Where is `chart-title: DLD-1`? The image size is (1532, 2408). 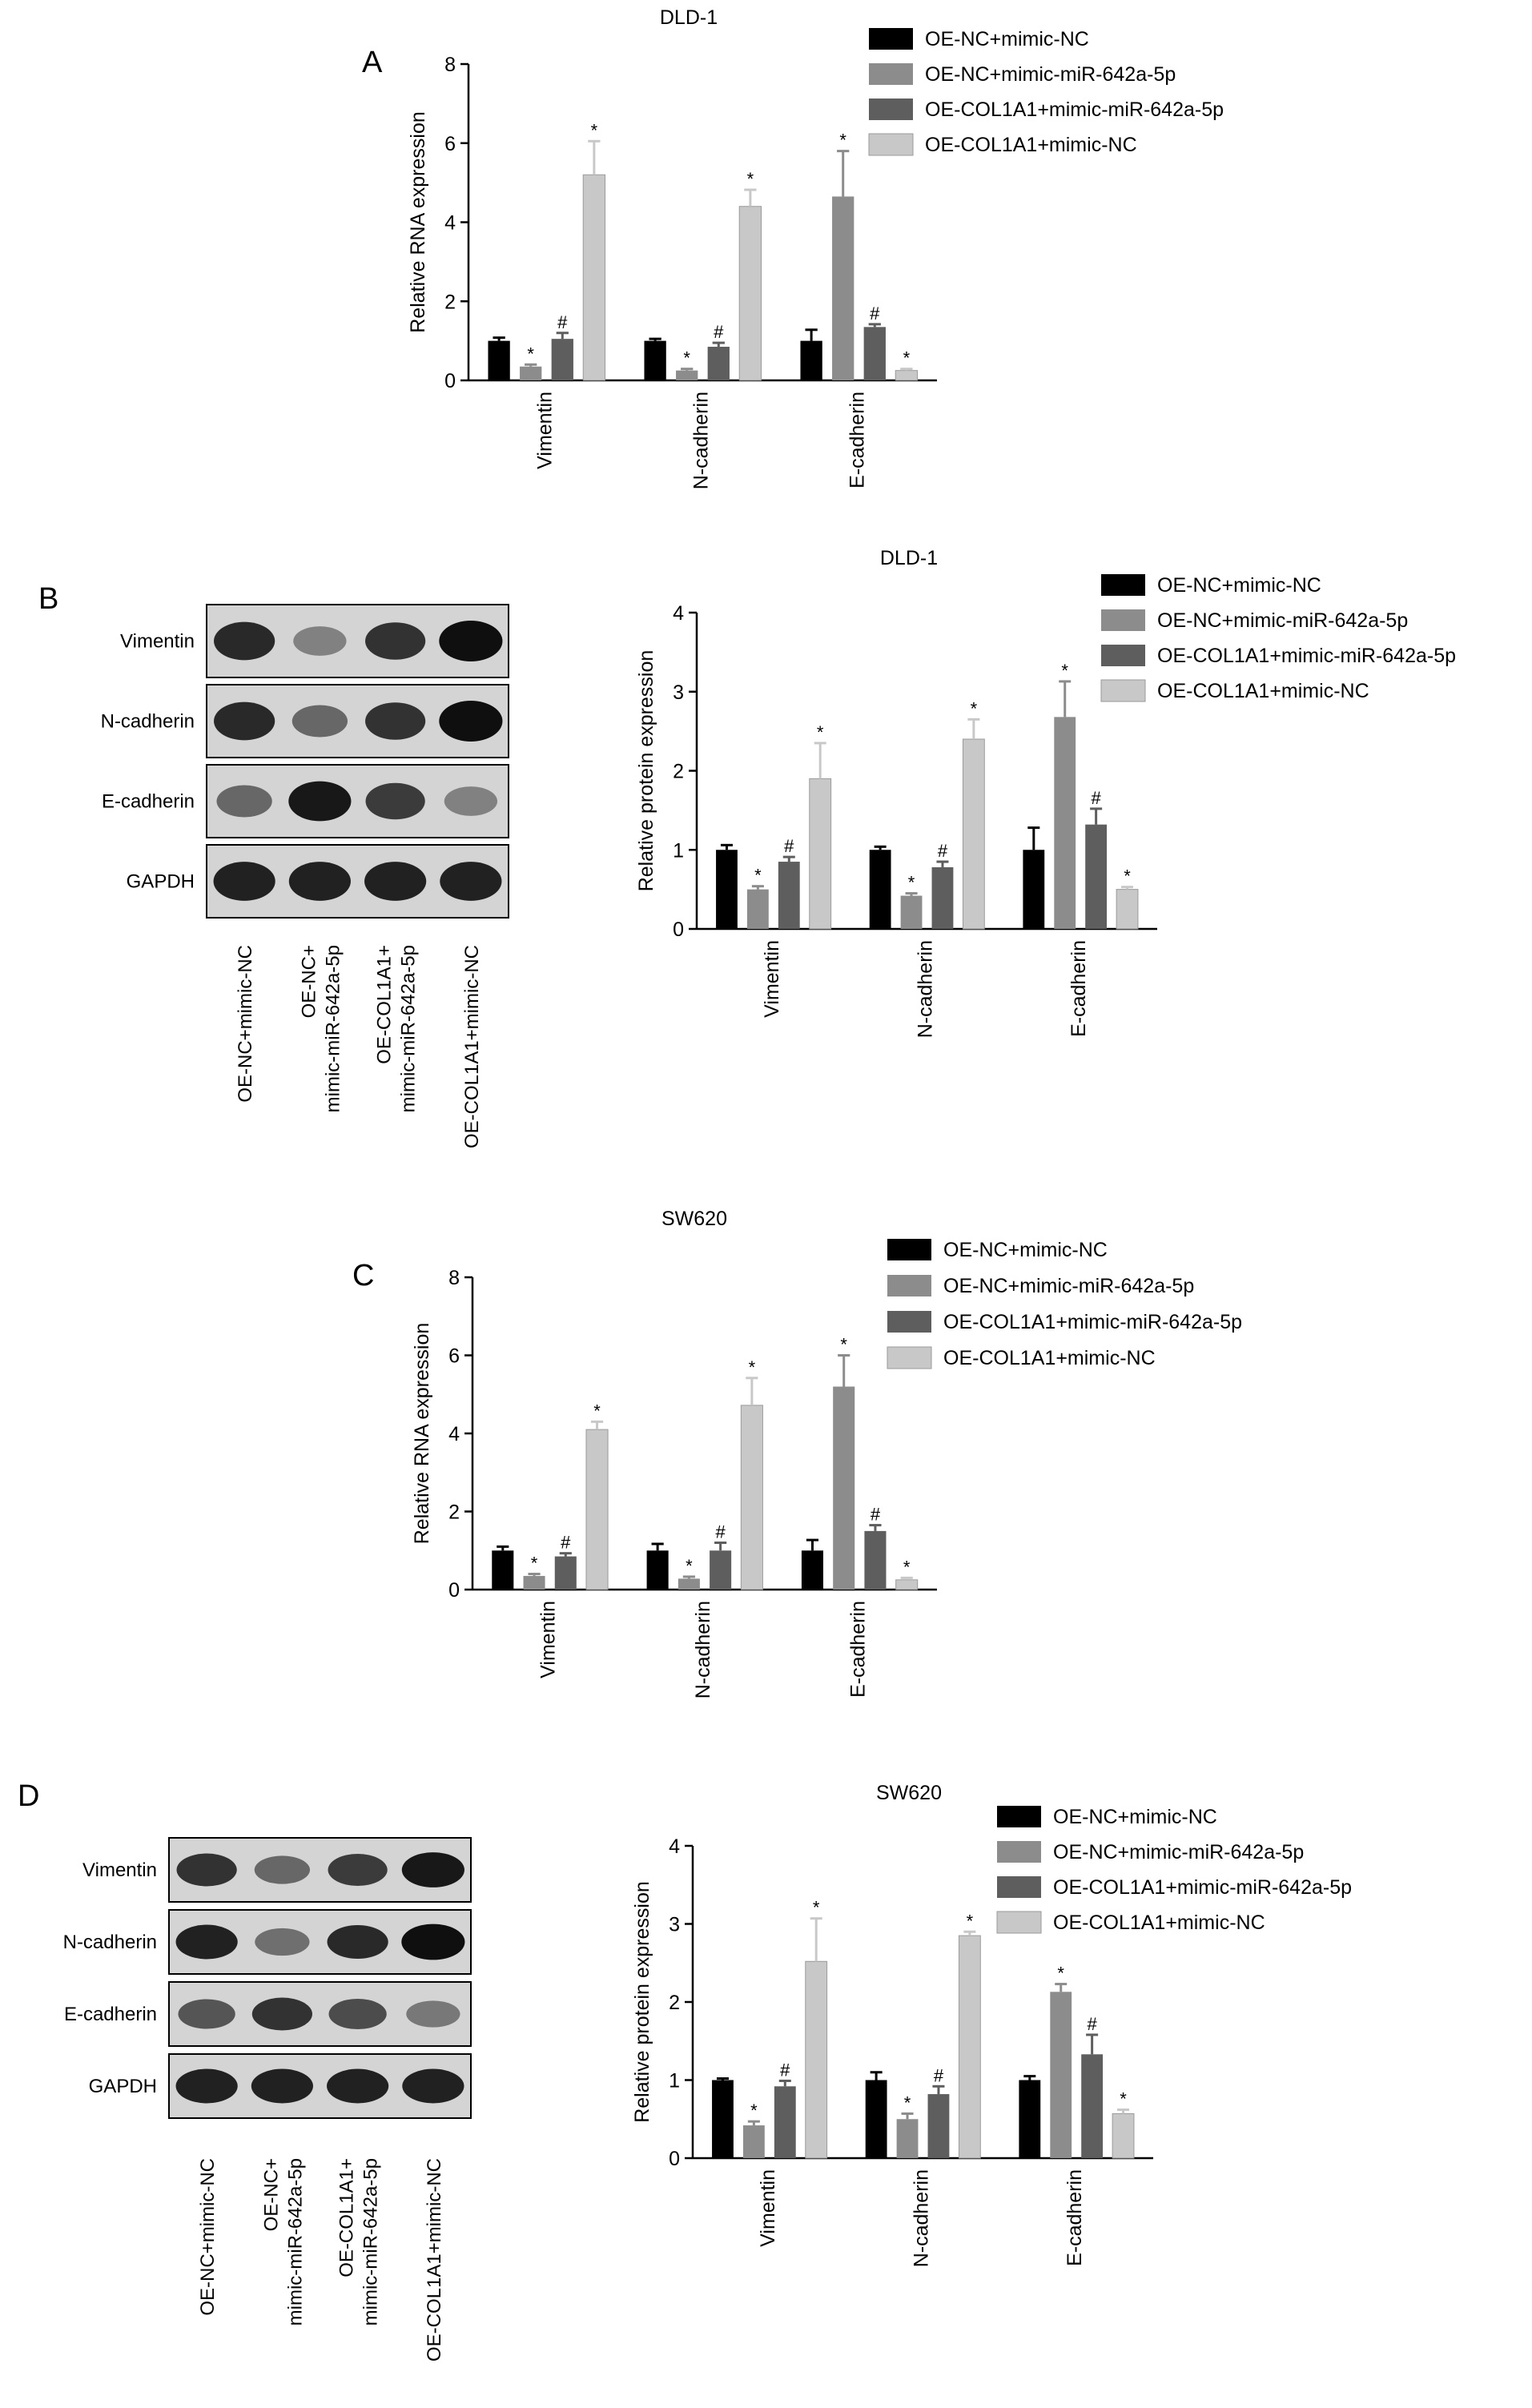
chart-title: DLD-1 is located at coordinates (689, 18).